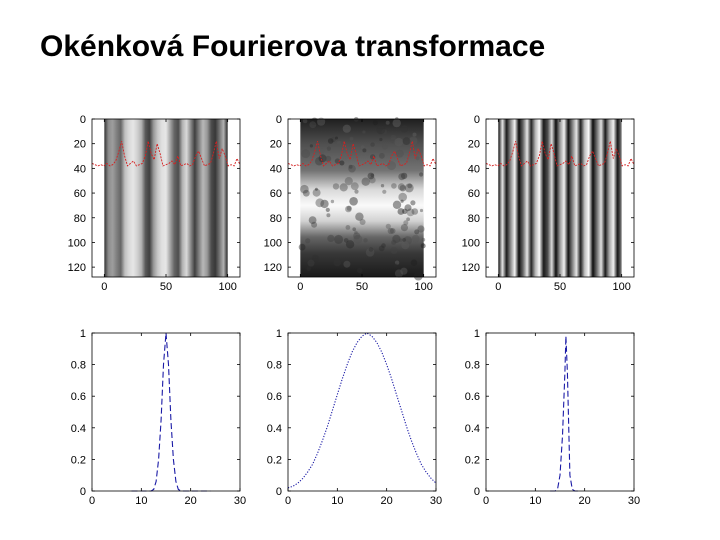  What do you see at coordinates (474, 145) in the screenshot?
I see `y-tick-label: 20` at bounding box center [474, 145].